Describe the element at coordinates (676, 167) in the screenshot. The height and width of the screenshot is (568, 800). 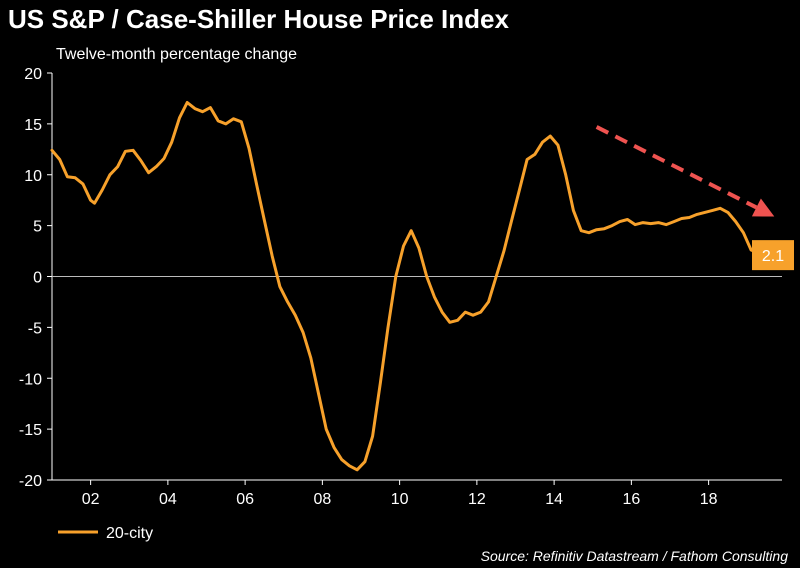
I see `trend-arrow-shaft` at that location.